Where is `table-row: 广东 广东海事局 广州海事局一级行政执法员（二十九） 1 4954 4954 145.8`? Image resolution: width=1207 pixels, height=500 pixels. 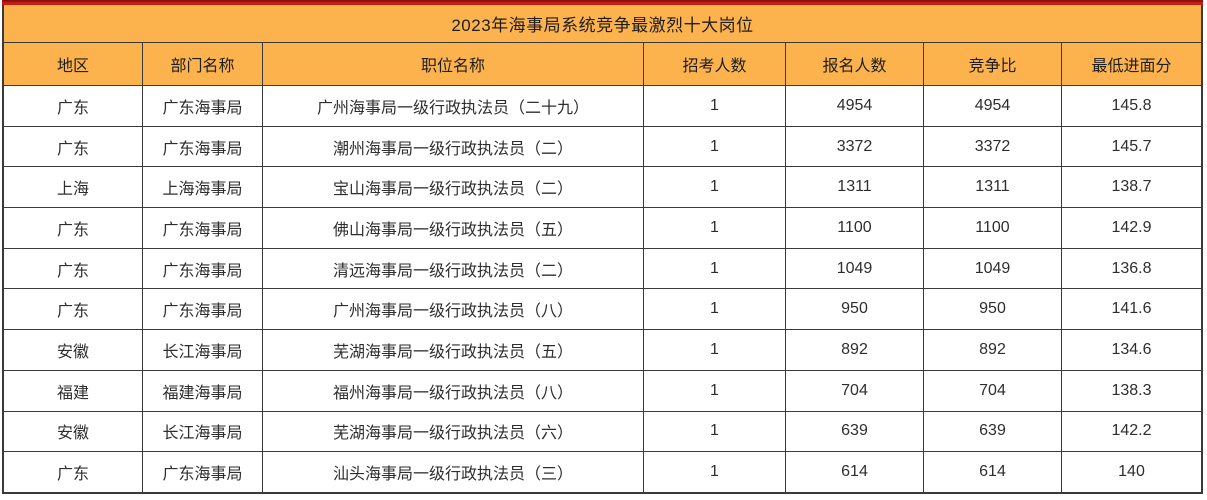
table-row: 广东 广东海事局 广州海事局一级行政执法员（二十九） 1 4954 4954 145.8 is located at coordinates (602, 105).